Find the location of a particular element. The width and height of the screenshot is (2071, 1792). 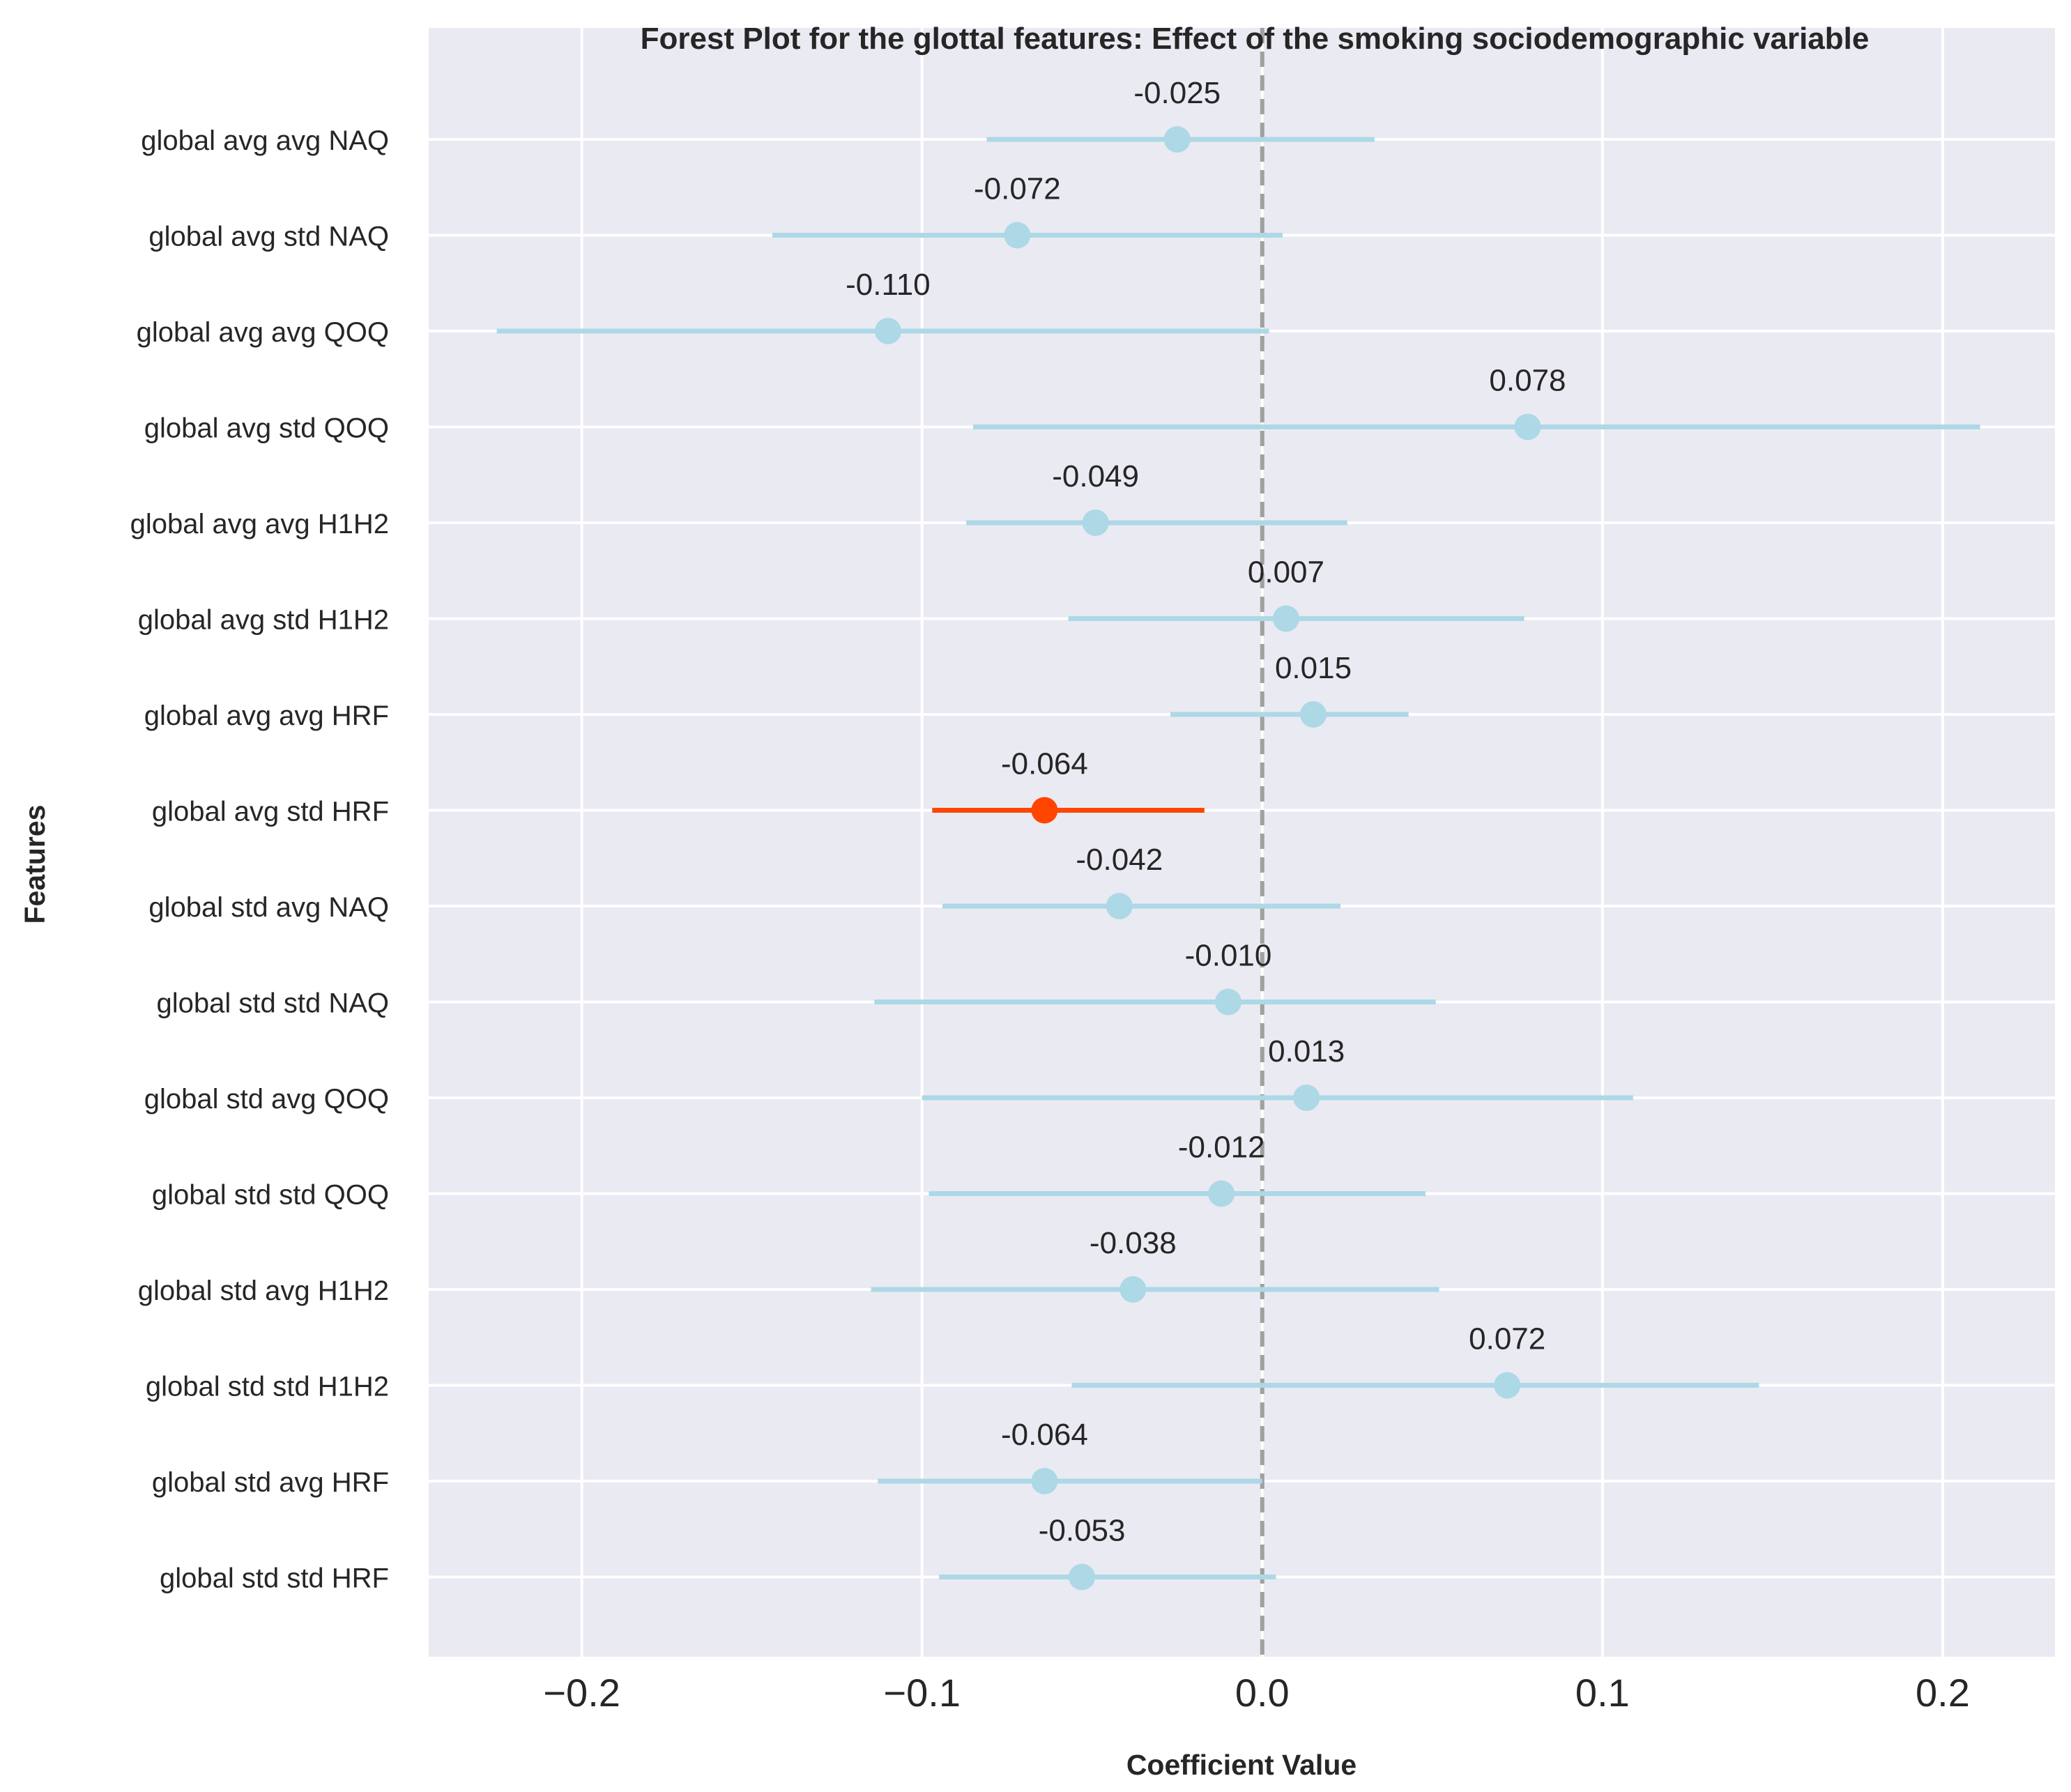

y-axis-label: Features is located at coordinates (35, 864).